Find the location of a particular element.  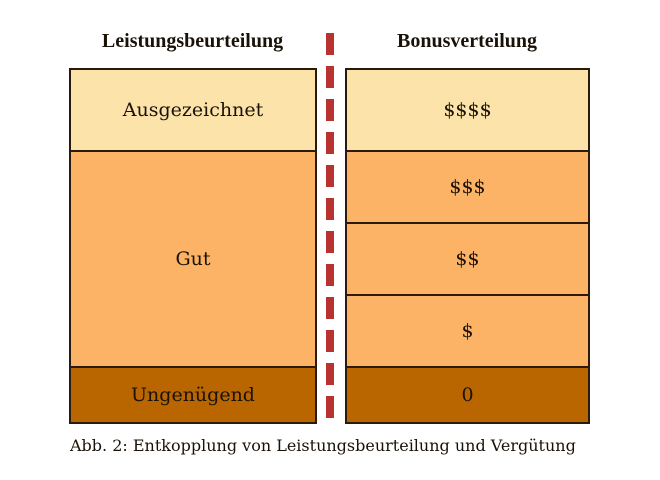

dashed-divider is located at coordinates (330, 228).